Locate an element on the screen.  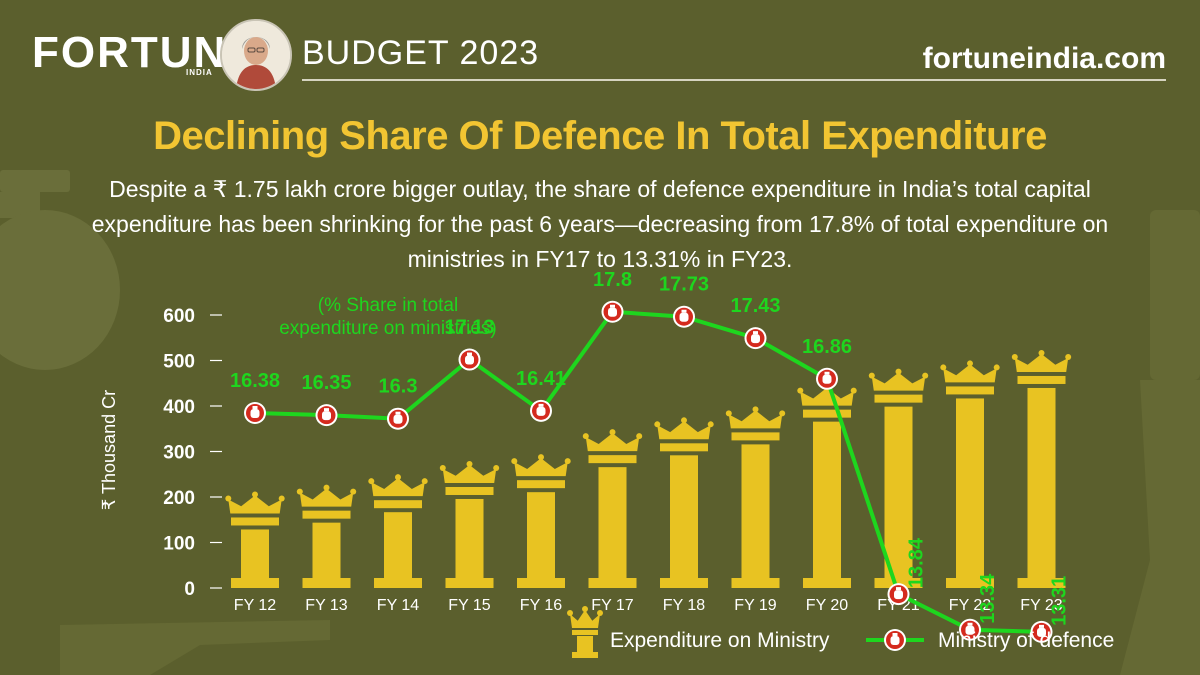
data-label: 16.38 is located at coordinates (255, 381).